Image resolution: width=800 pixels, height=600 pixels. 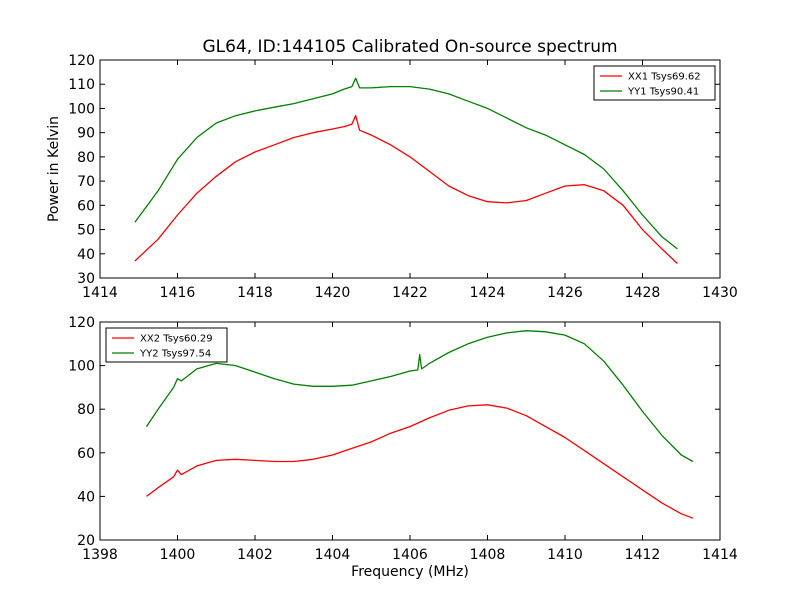 I want to click on panel-2-y-tick-label: 80, so click(x=86, y=410).